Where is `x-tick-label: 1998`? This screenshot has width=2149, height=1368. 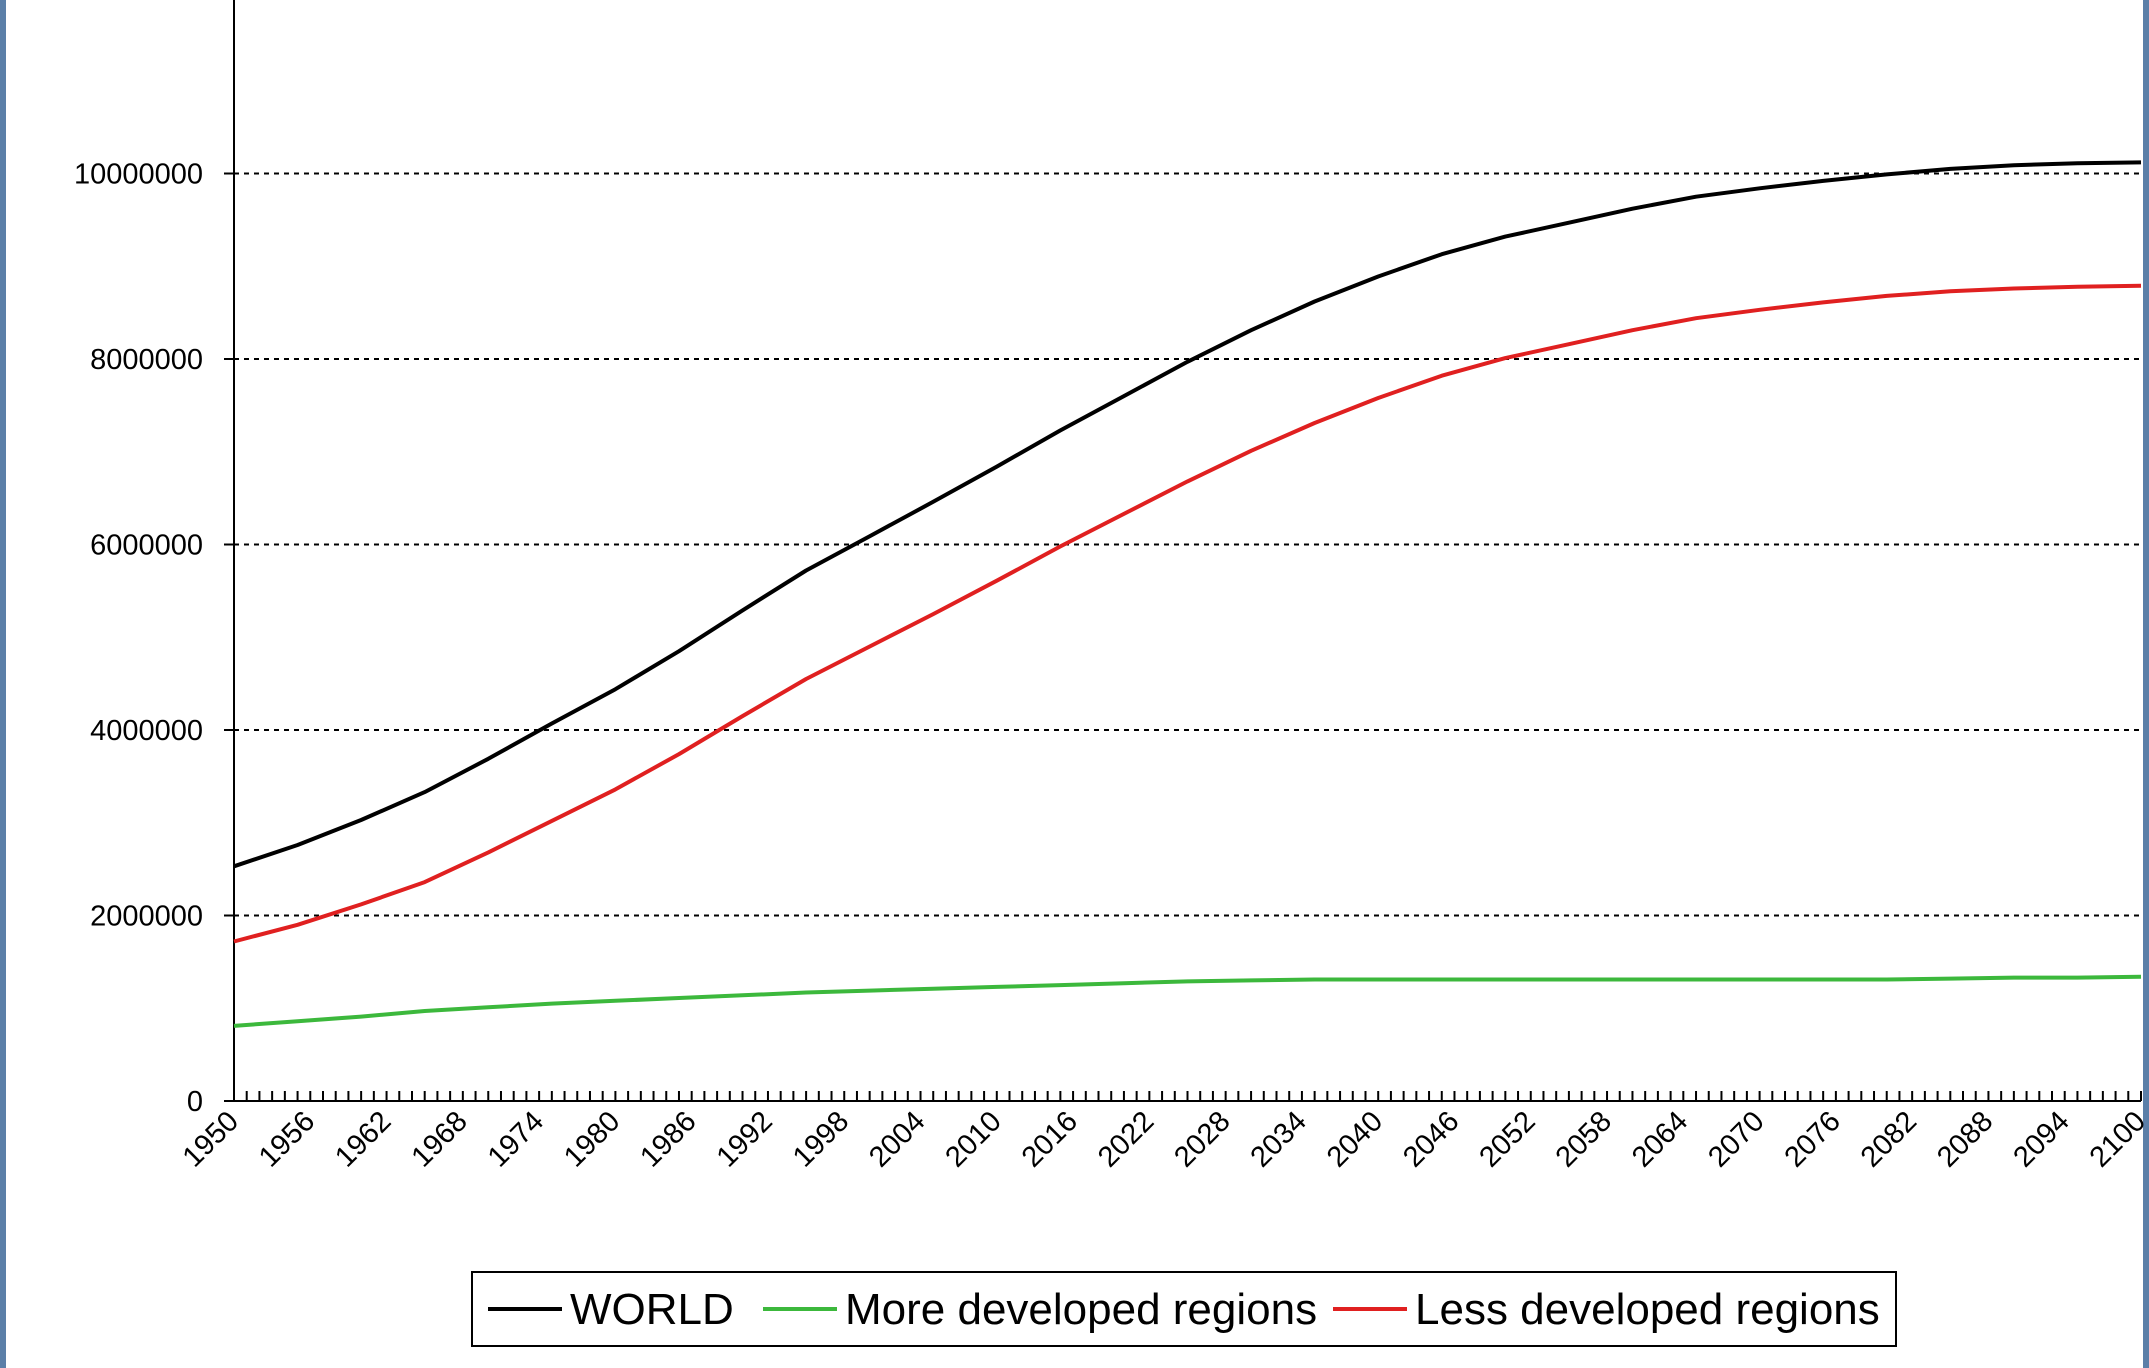 x-tick-label: 1998 is located at coordinates (821, 1139).